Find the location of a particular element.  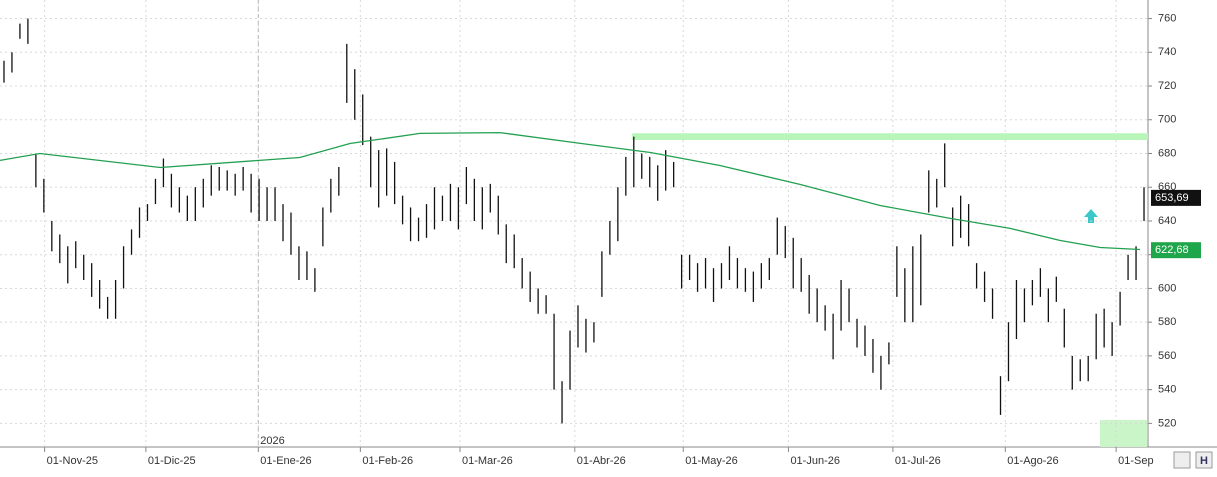

x-tick-label: 01-Abr-26 is located at coordinates (601, 461).